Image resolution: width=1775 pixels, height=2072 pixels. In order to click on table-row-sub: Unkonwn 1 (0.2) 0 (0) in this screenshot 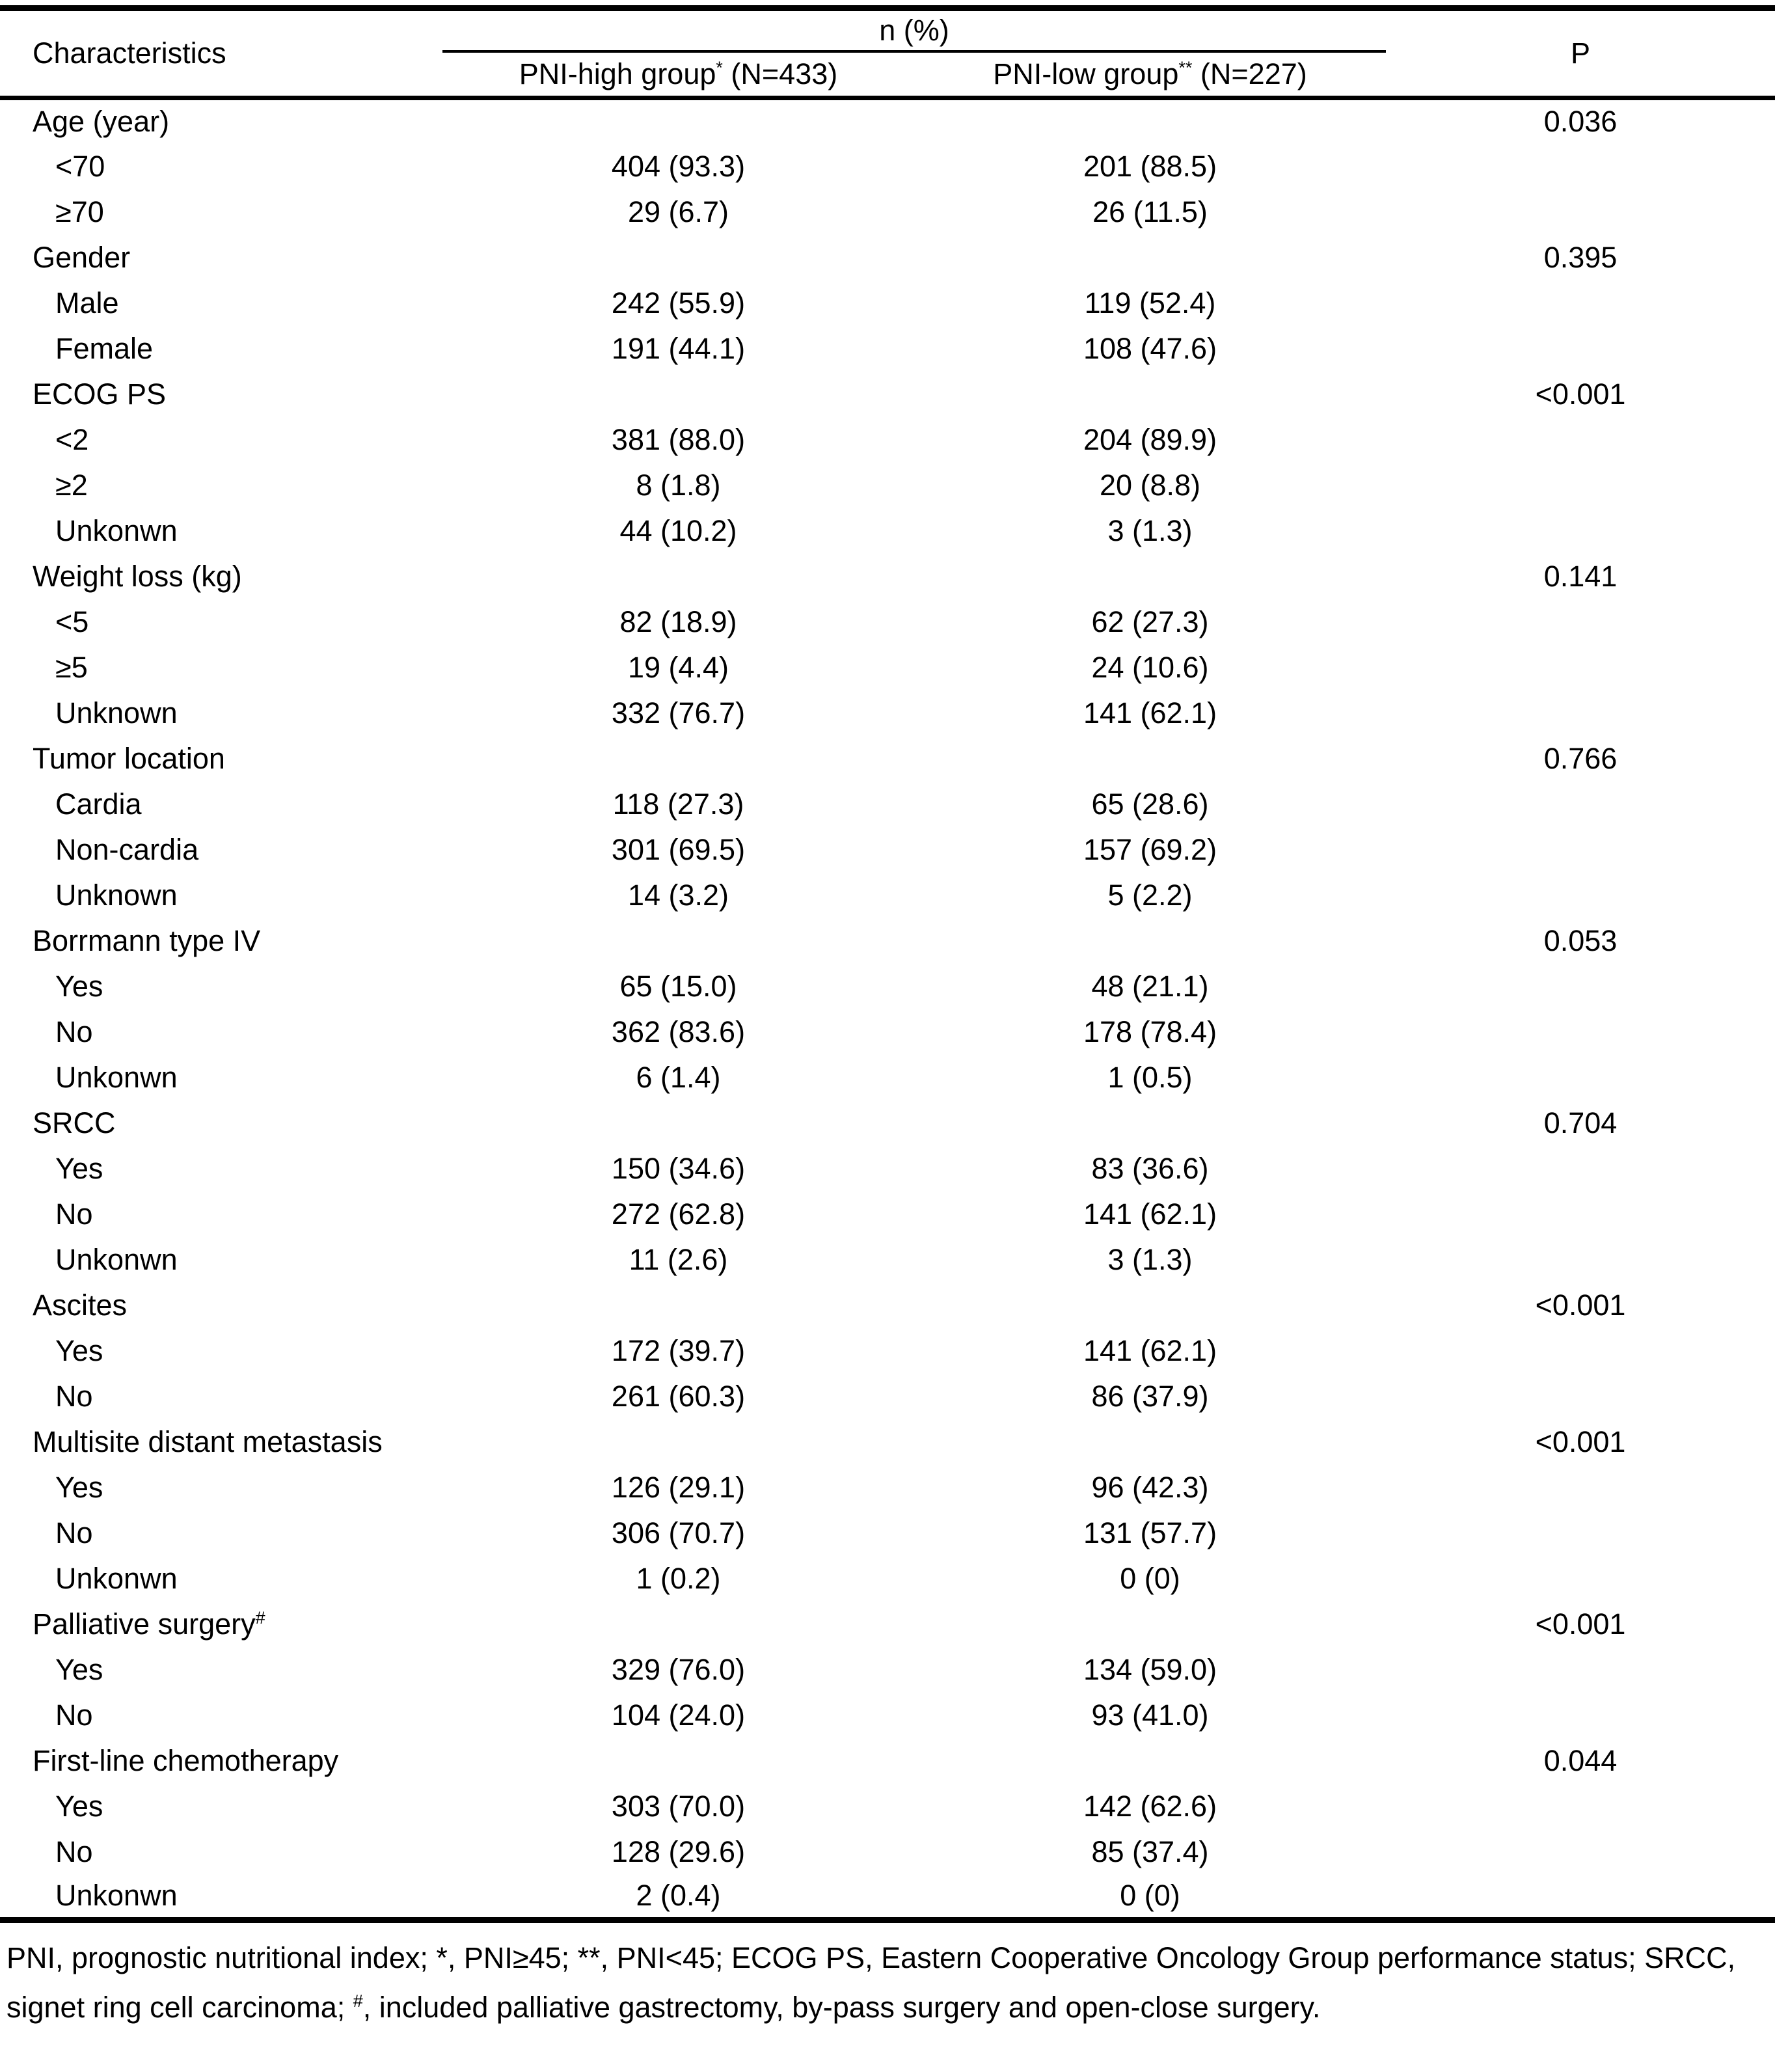, I will do `click(887, 1579)`.